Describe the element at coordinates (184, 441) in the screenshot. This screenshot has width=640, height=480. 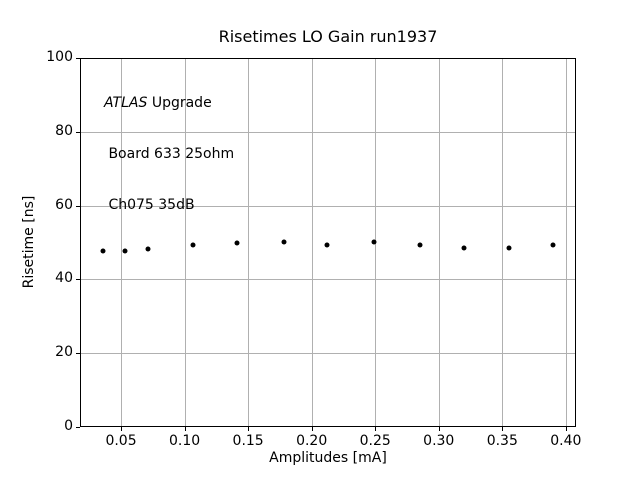
I see `x-tick-label: 0.10` at that location.